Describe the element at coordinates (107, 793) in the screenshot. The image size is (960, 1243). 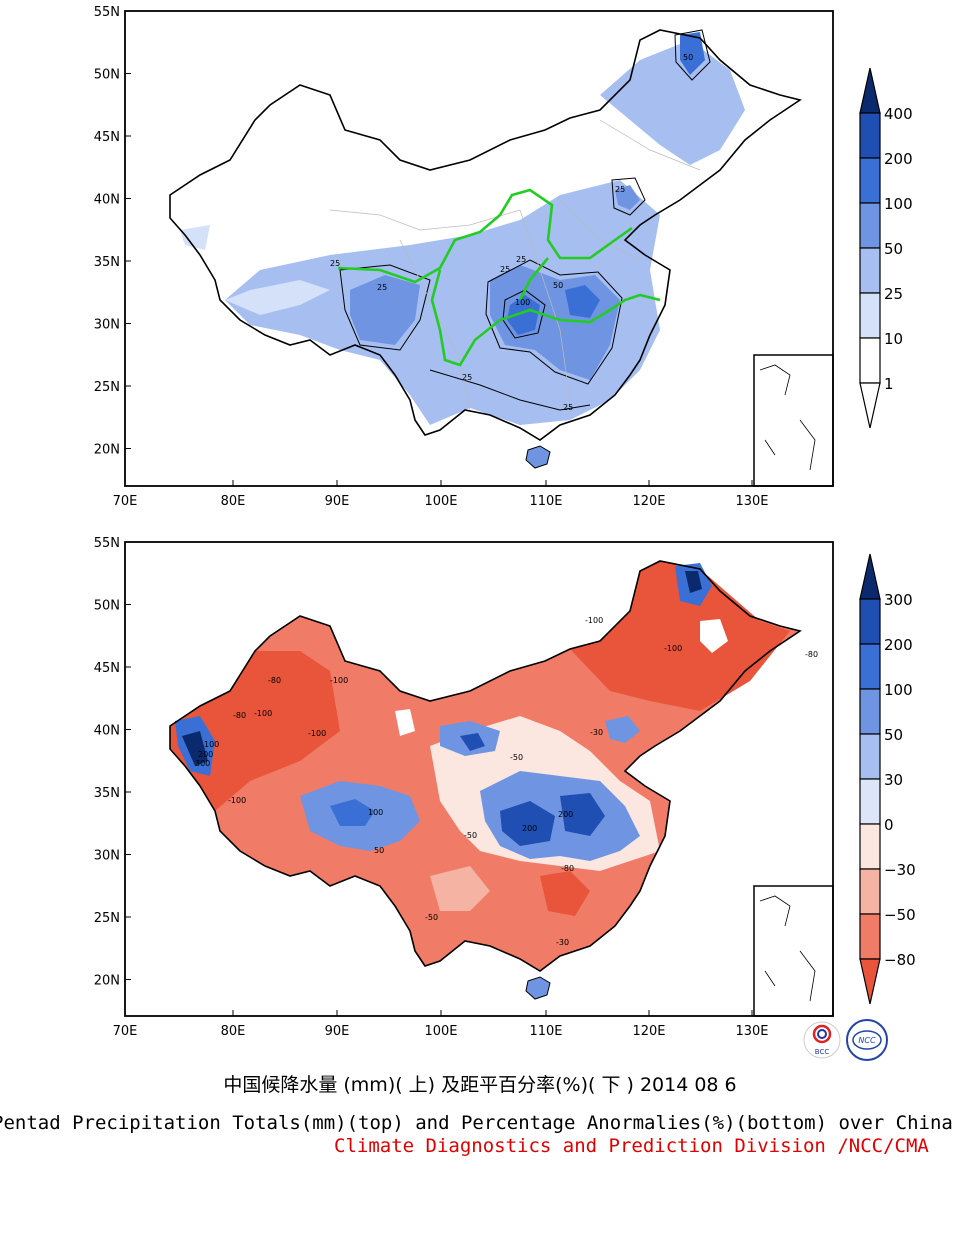
I see `lat-tick: 35N` at that location.